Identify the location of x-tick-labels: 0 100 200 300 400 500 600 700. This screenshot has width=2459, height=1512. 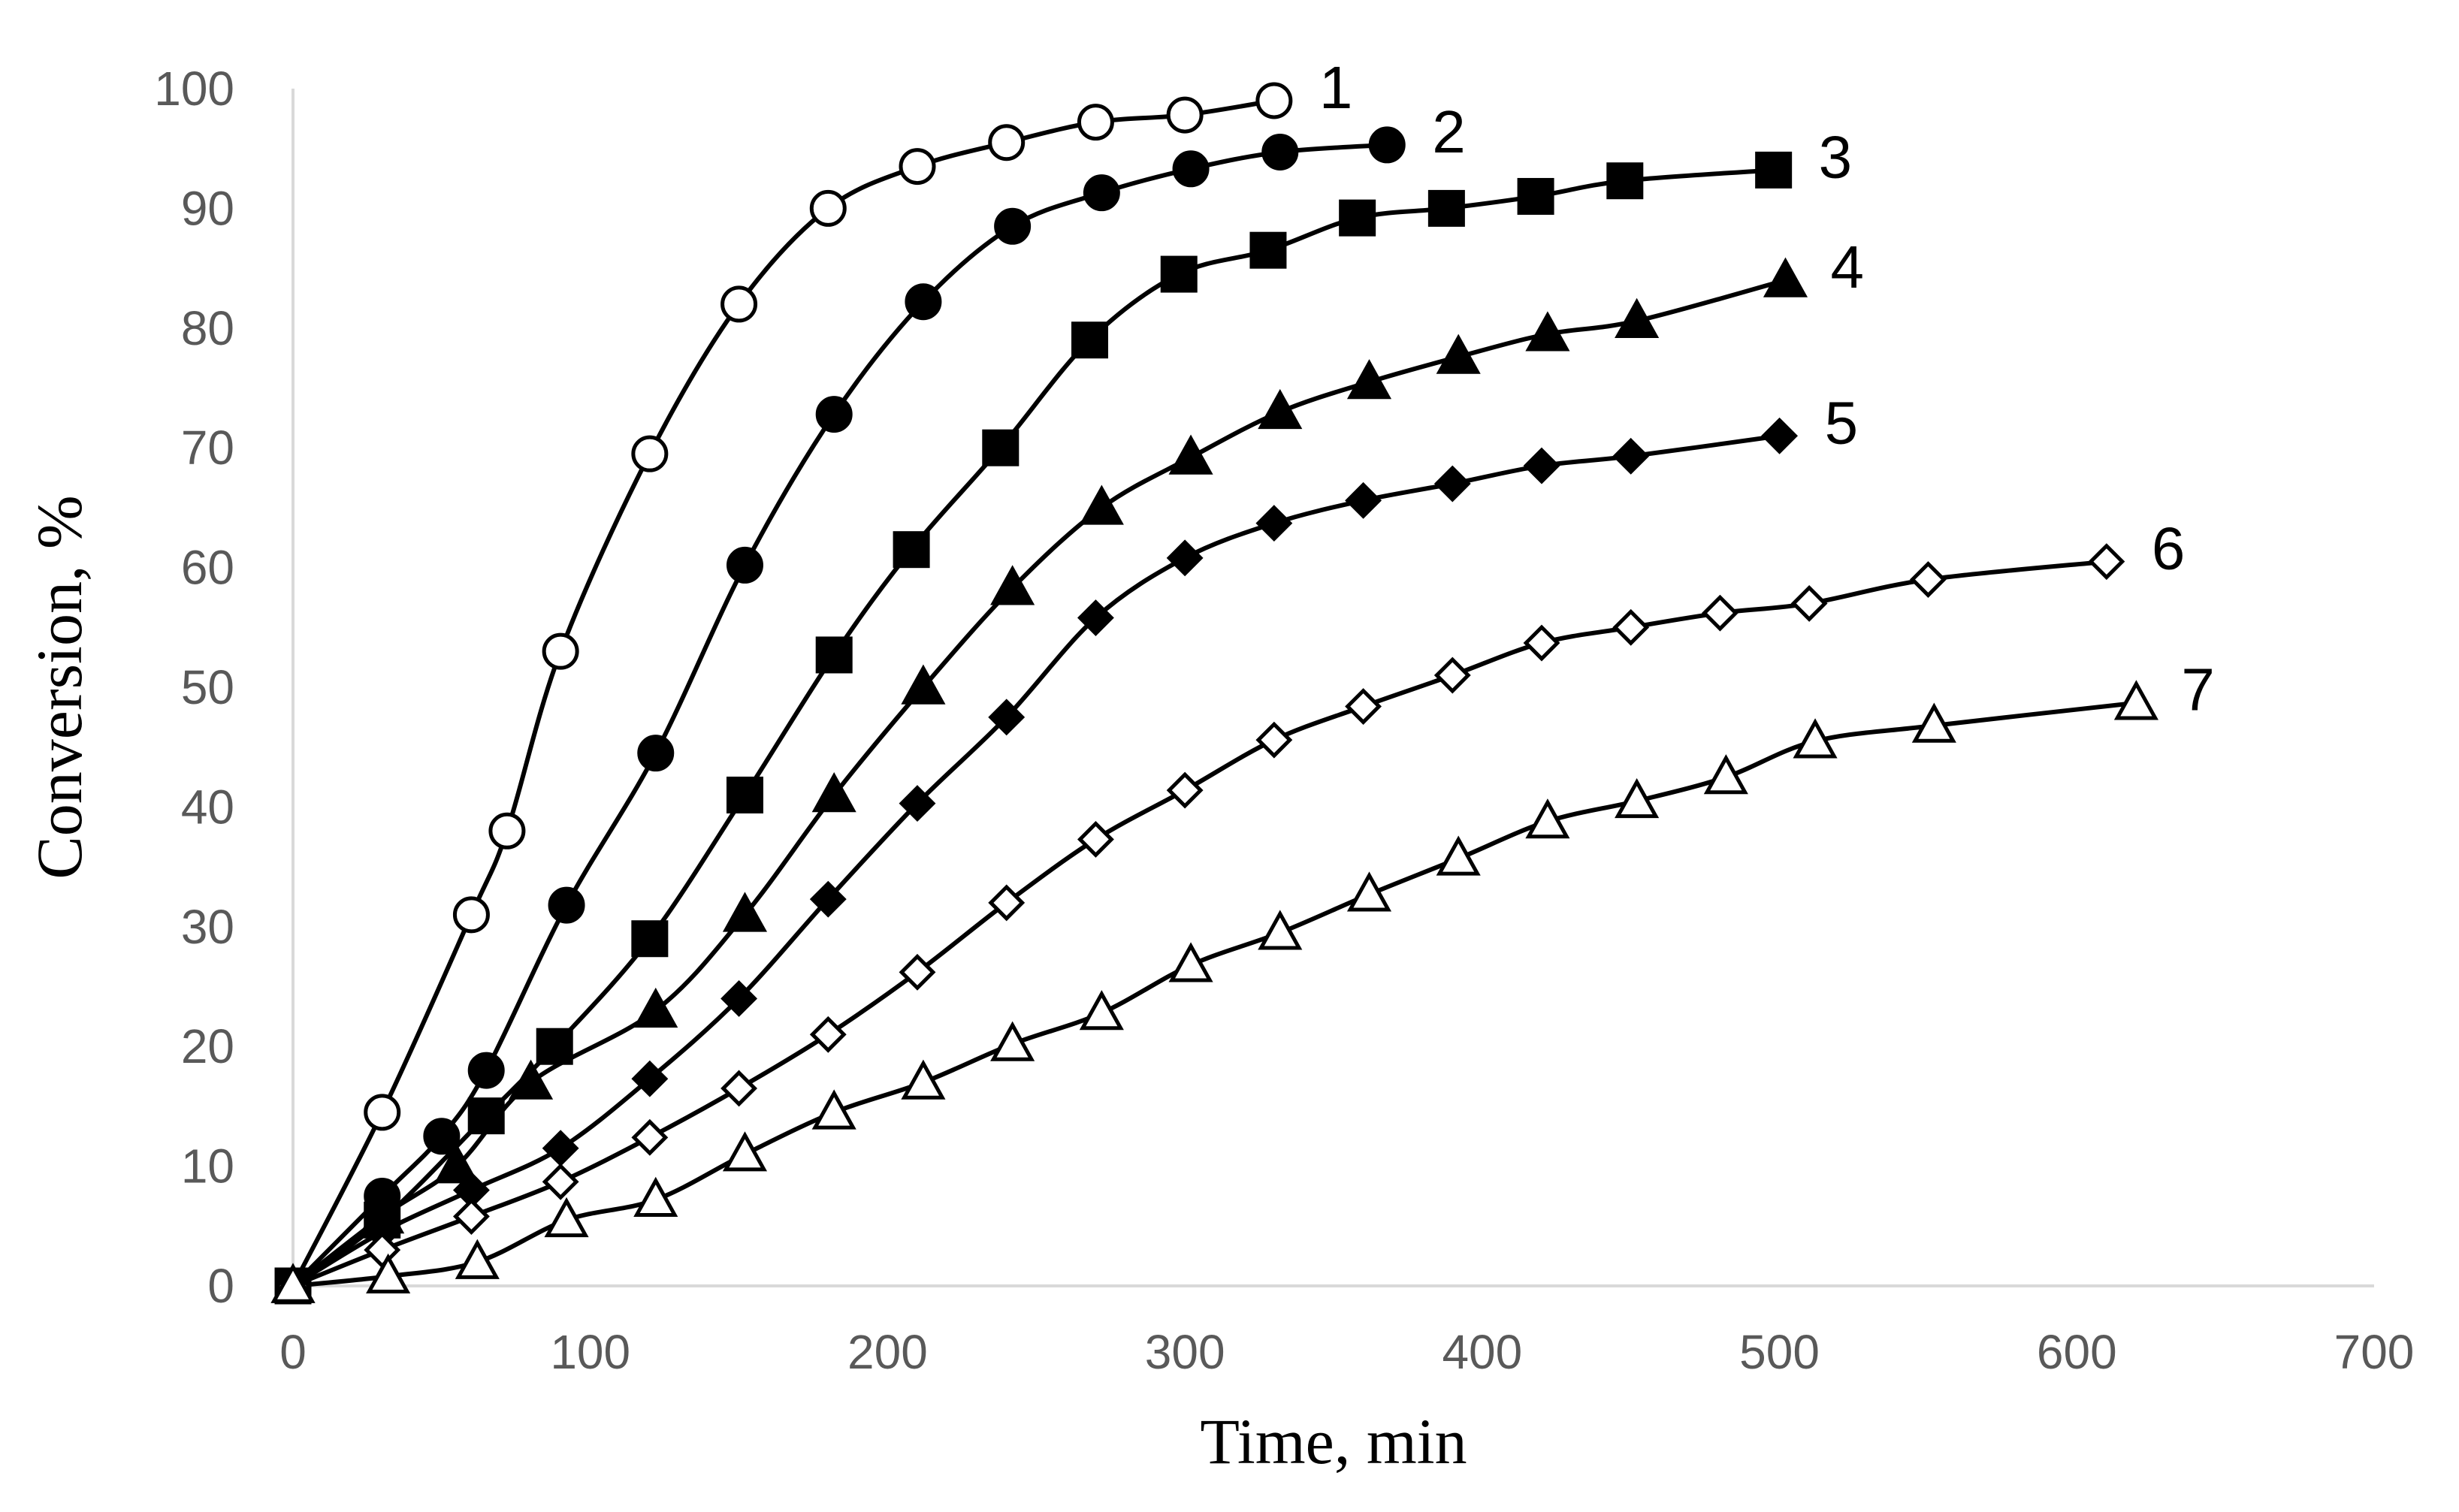
(1346, 1352).